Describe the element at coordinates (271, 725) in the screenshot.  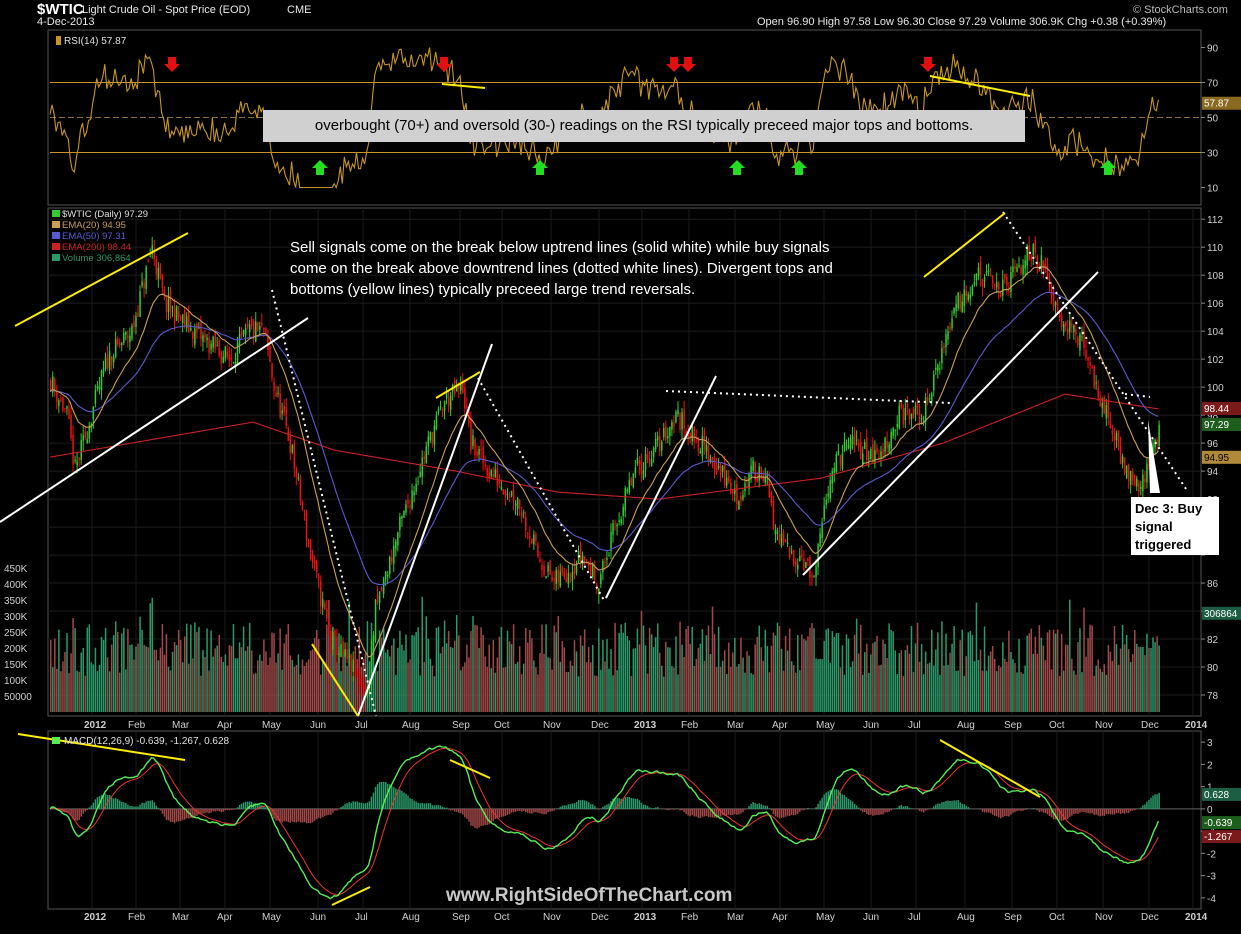
I see `month-label: May` at that location.